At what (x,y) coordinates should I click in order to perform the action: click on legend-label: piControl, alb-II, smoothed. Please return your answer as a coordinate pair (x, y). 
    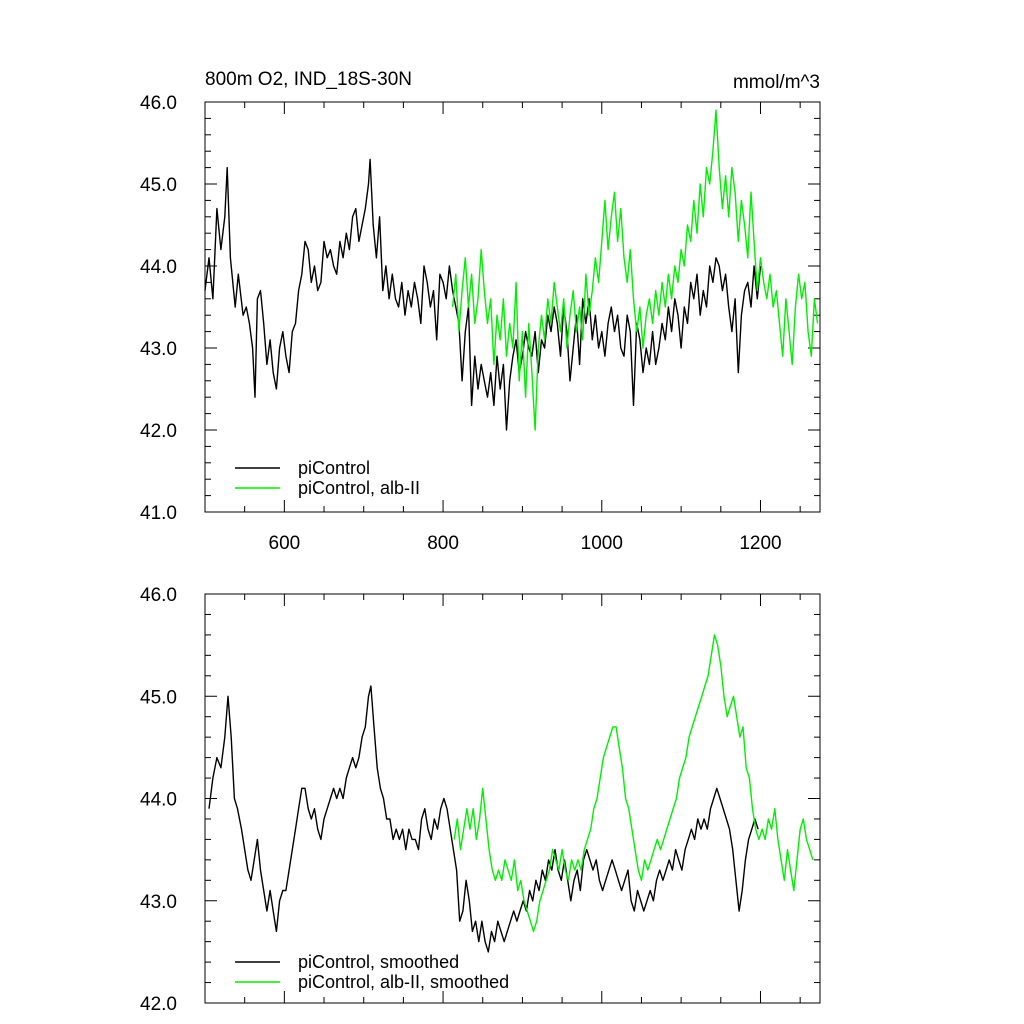
    Looking at the image, I should click on (403, 982).